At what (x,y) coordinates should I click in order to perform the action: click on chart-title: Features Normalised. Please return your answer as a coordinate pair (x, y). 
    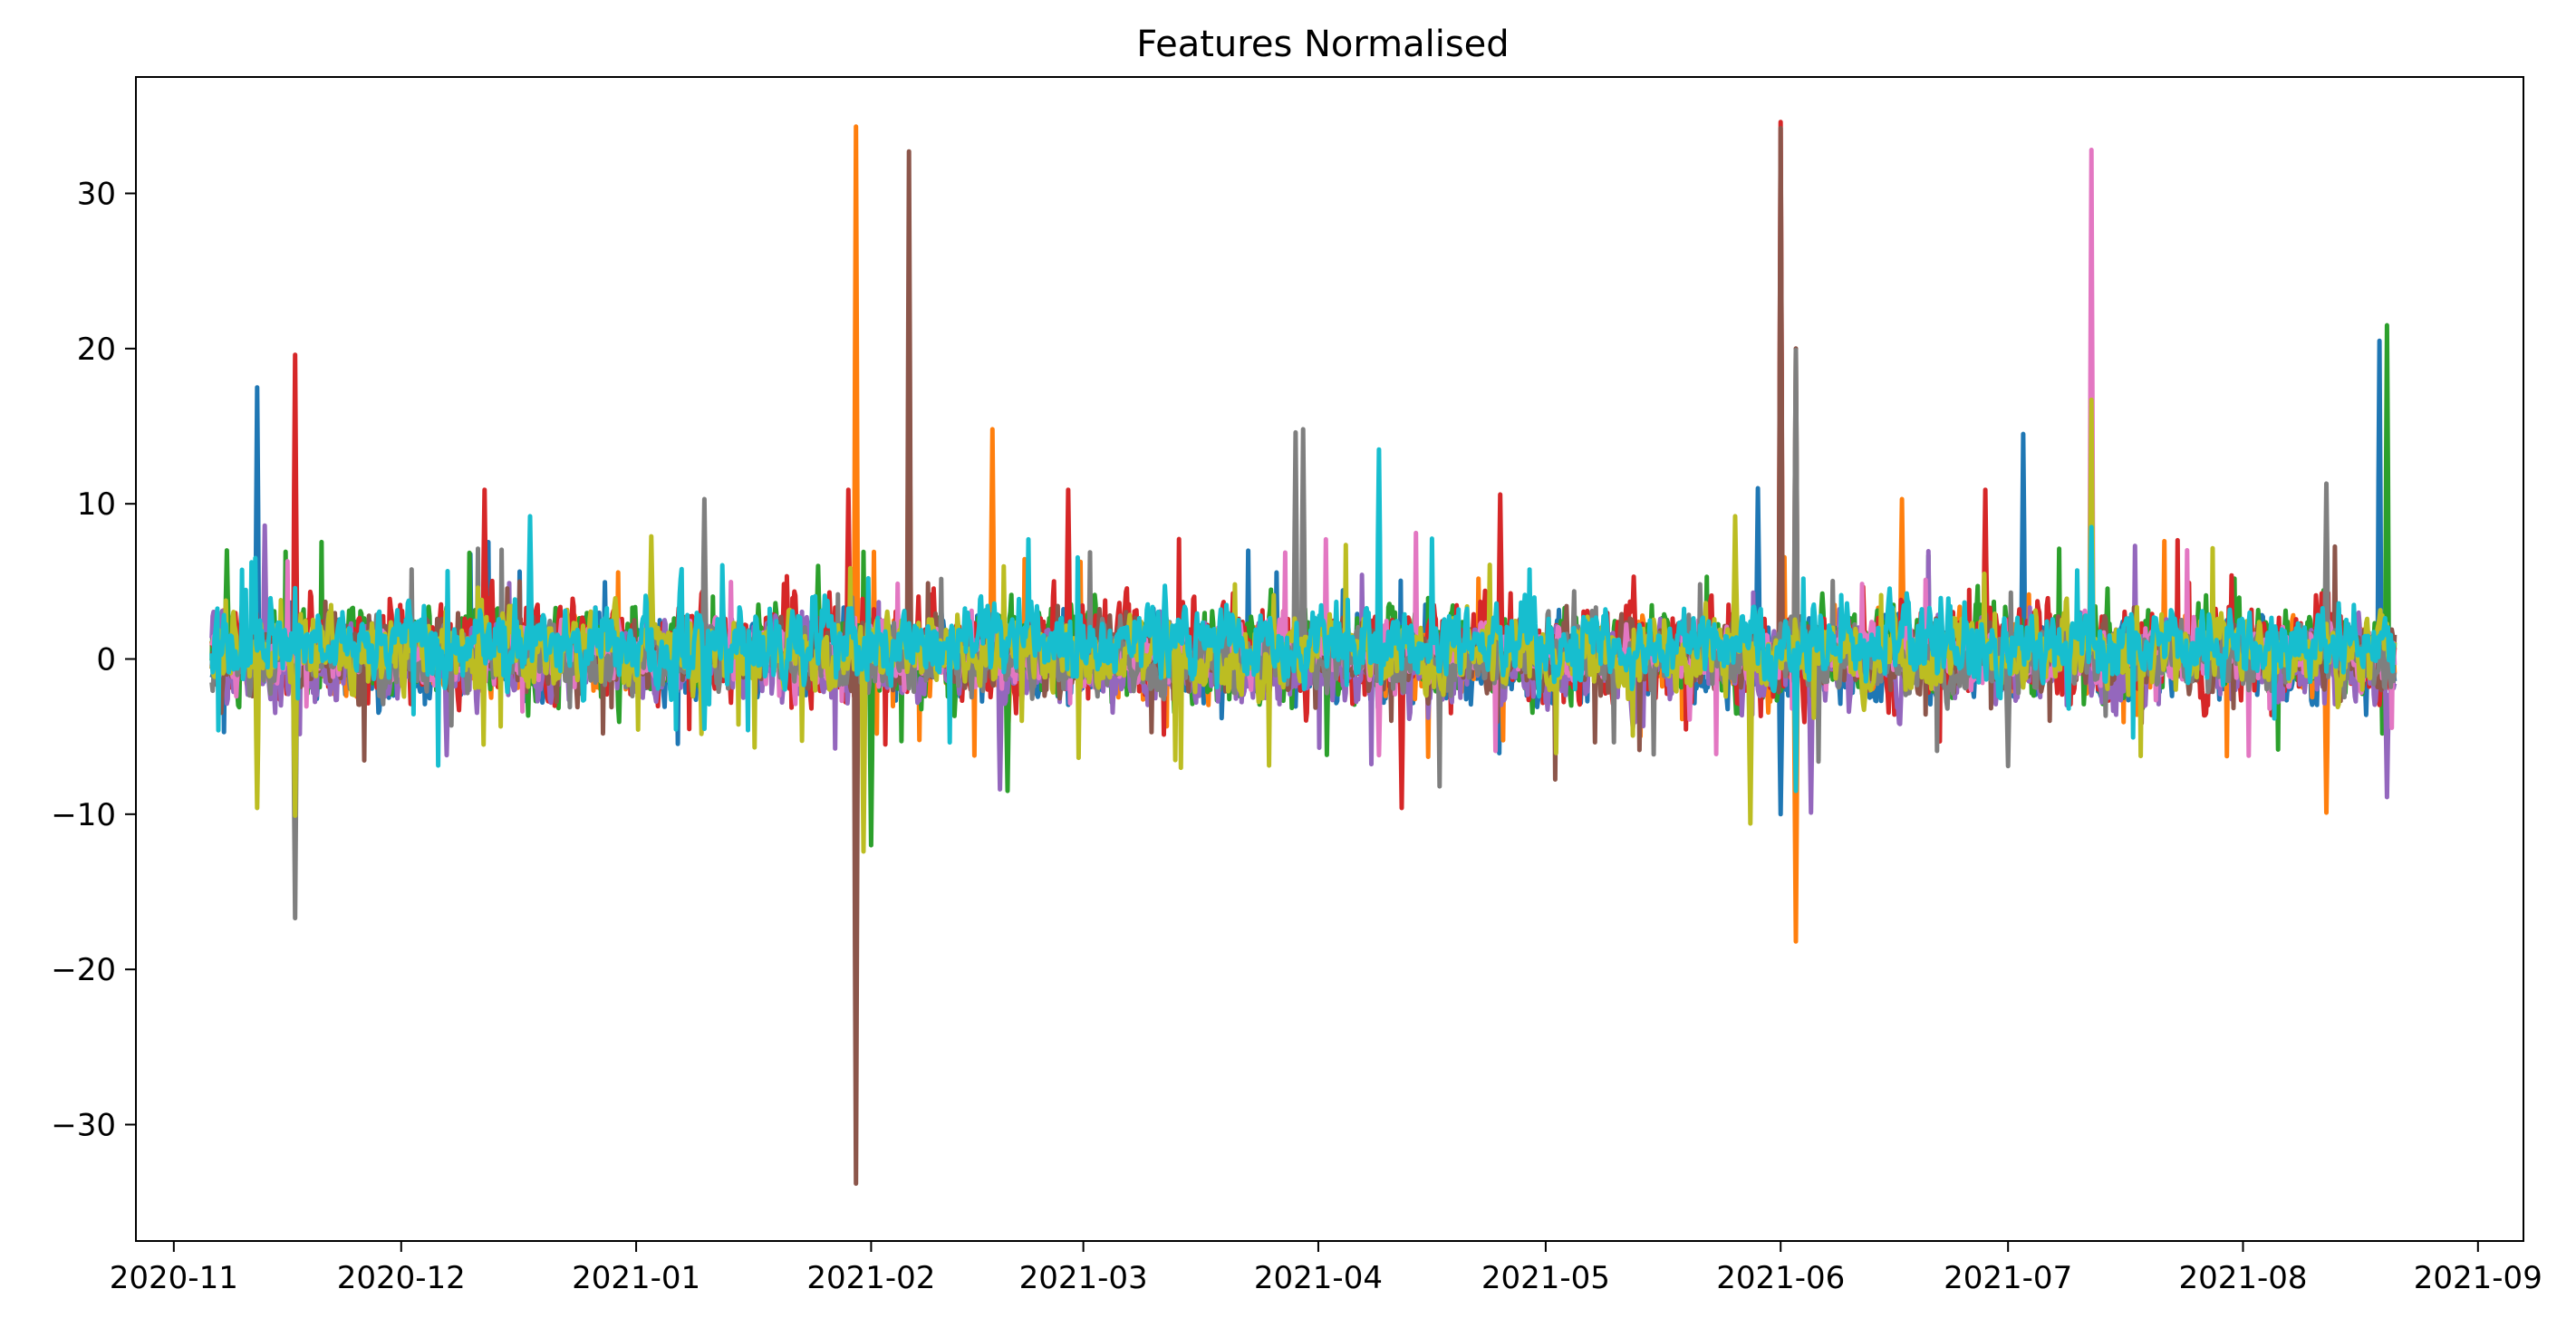
    Looking at the image, I should click on (1322, 44).